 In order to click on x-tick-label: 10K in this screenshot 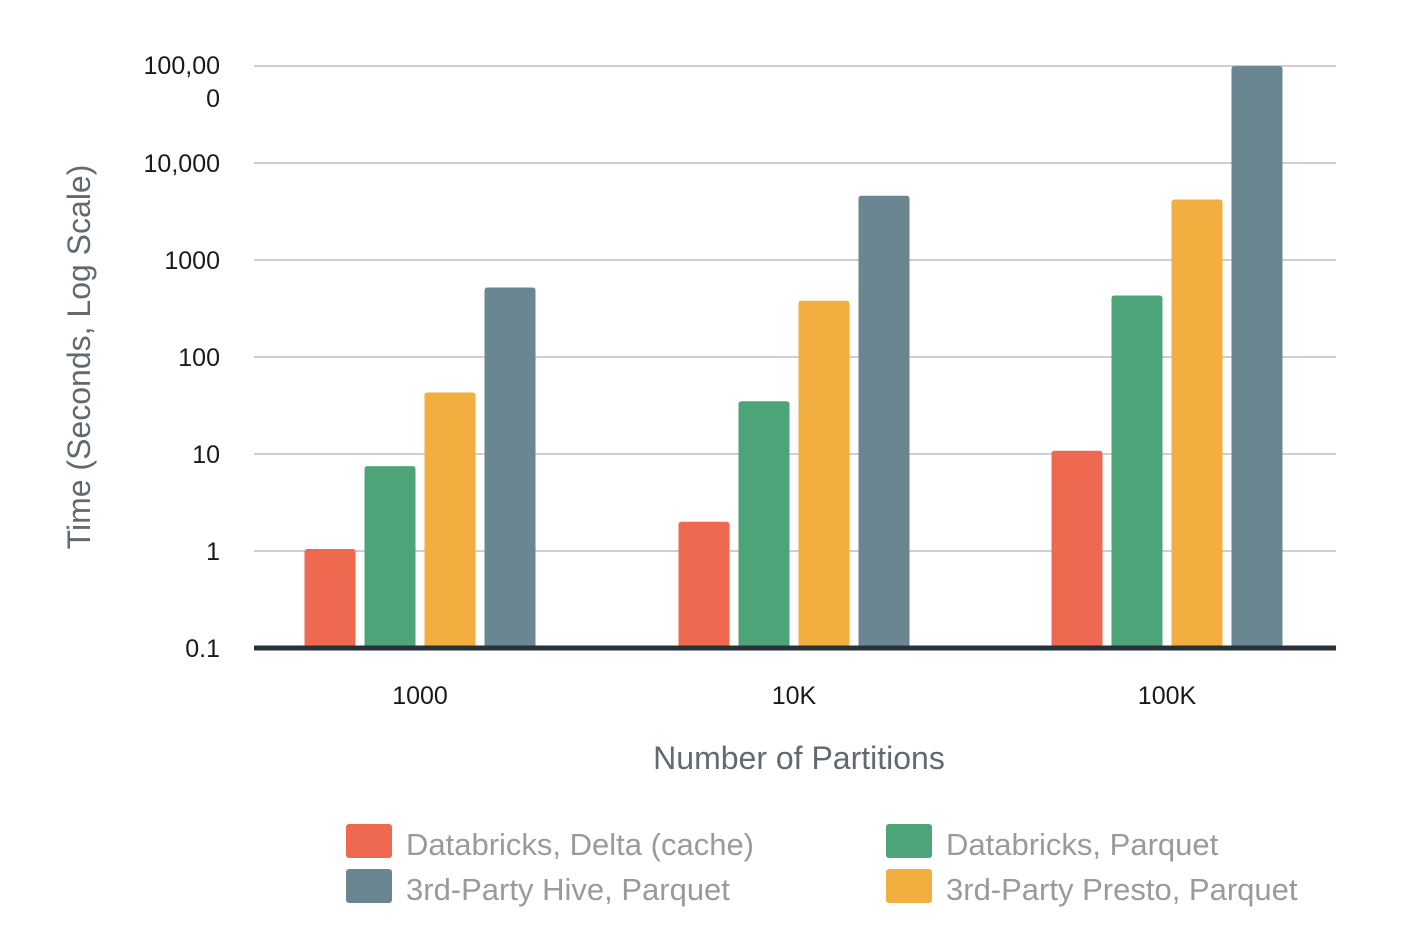, I will do `click(794, 696)`.